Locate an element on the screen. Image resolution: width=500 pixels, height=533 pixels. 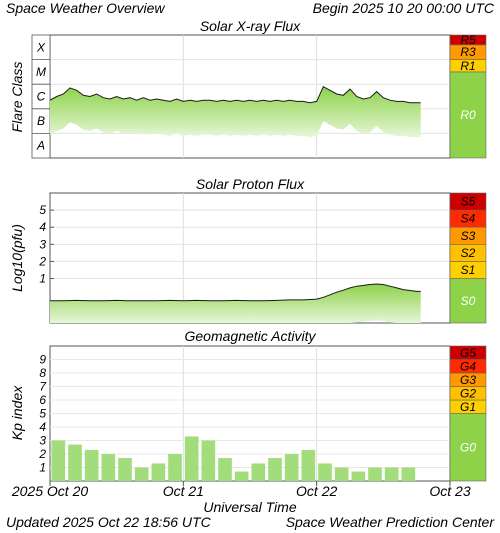
proton-scale-label: S5 is located at coordinates (468, 202).